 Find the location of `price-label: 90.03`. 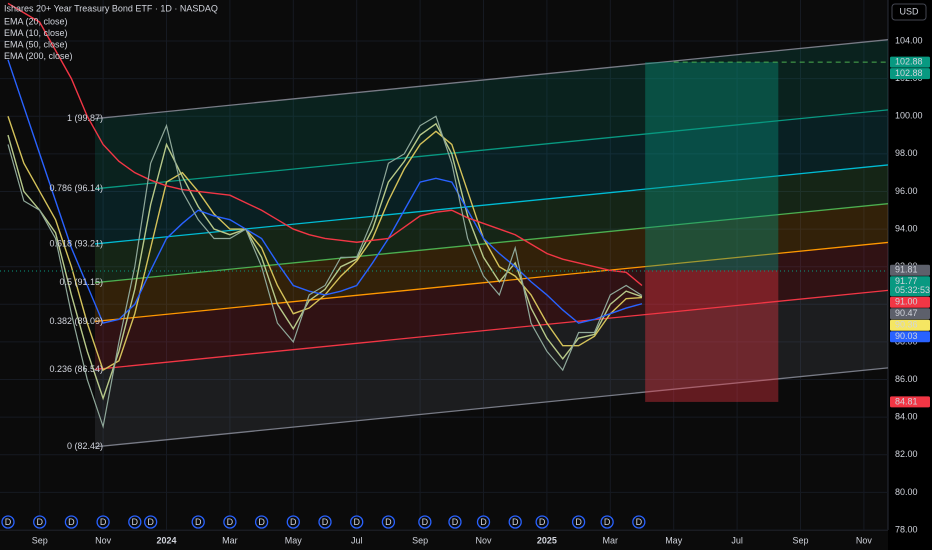

price-label: 90.03 is located at coordinates (906, 336).